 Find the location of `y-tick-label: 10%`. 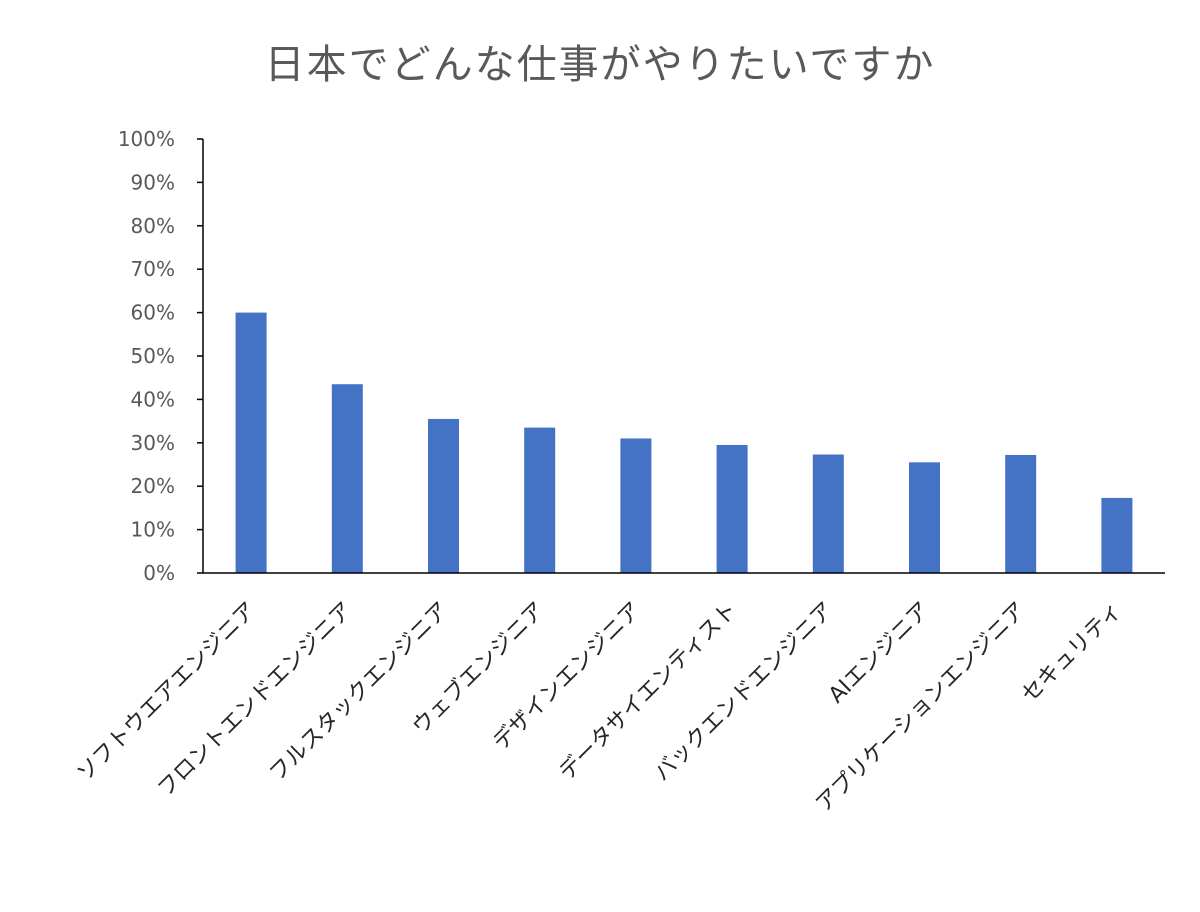

y-tick-label: 10% is located at coordinates (153, 530).